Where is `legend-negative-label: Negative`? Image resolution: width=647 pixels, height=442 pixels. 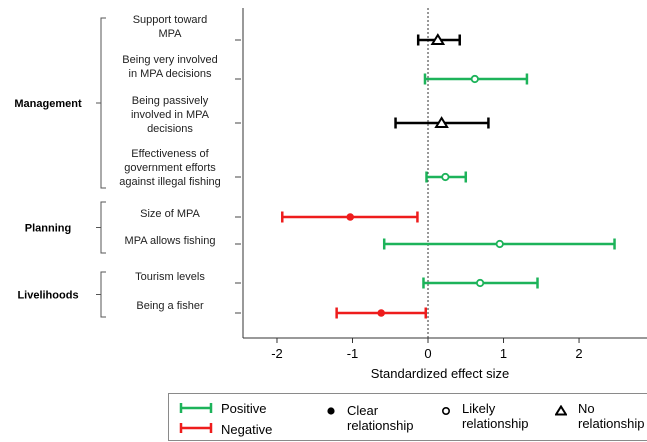 legend-negative-label: Negative is located at coordinates (247, 429).